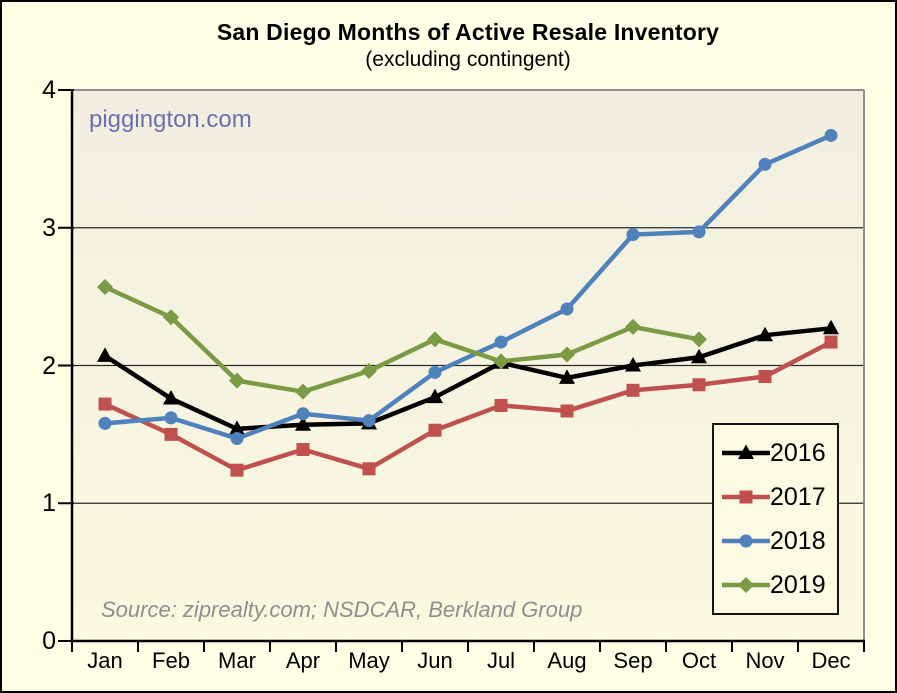 The height and width of the screenshot is (693, 897). What do you see at coordinates (402, 339) in the screenshot?
I see `series-2019` at bounding box center [402, 339].